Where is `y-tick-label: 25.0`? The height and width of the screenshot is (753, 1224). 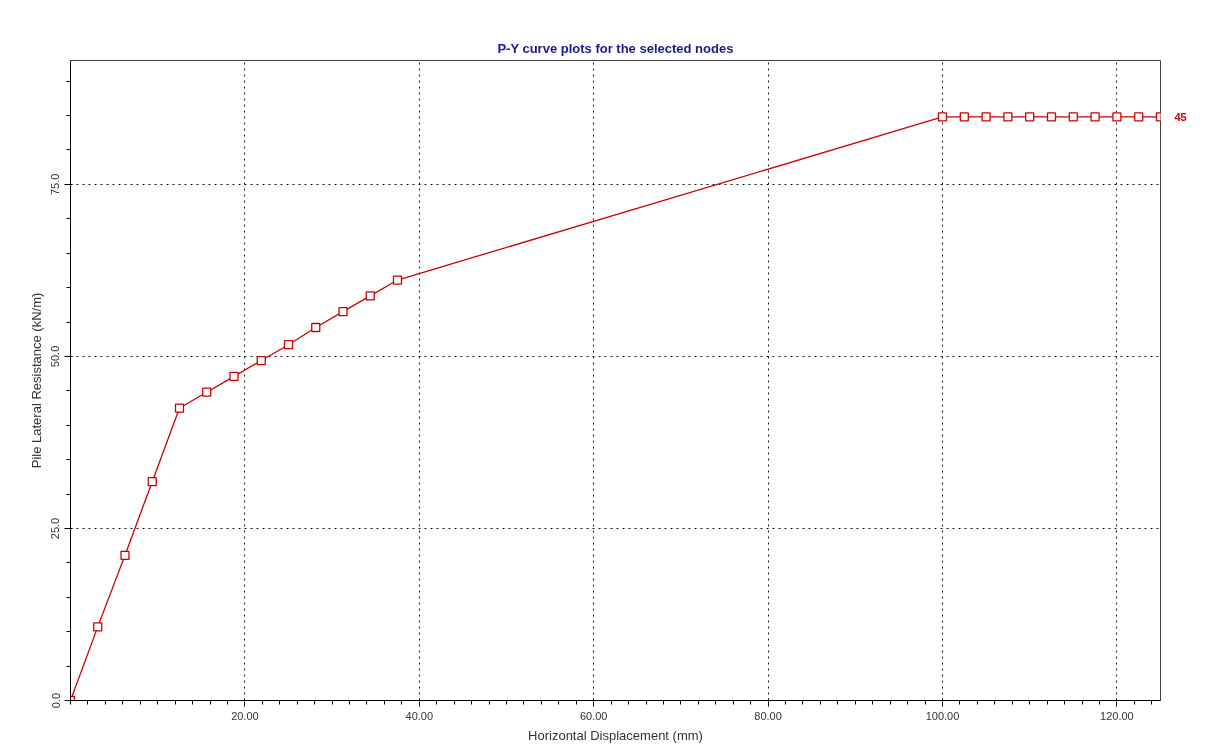
y-tick-label: 25.0 is located at coordinates (55, 528).